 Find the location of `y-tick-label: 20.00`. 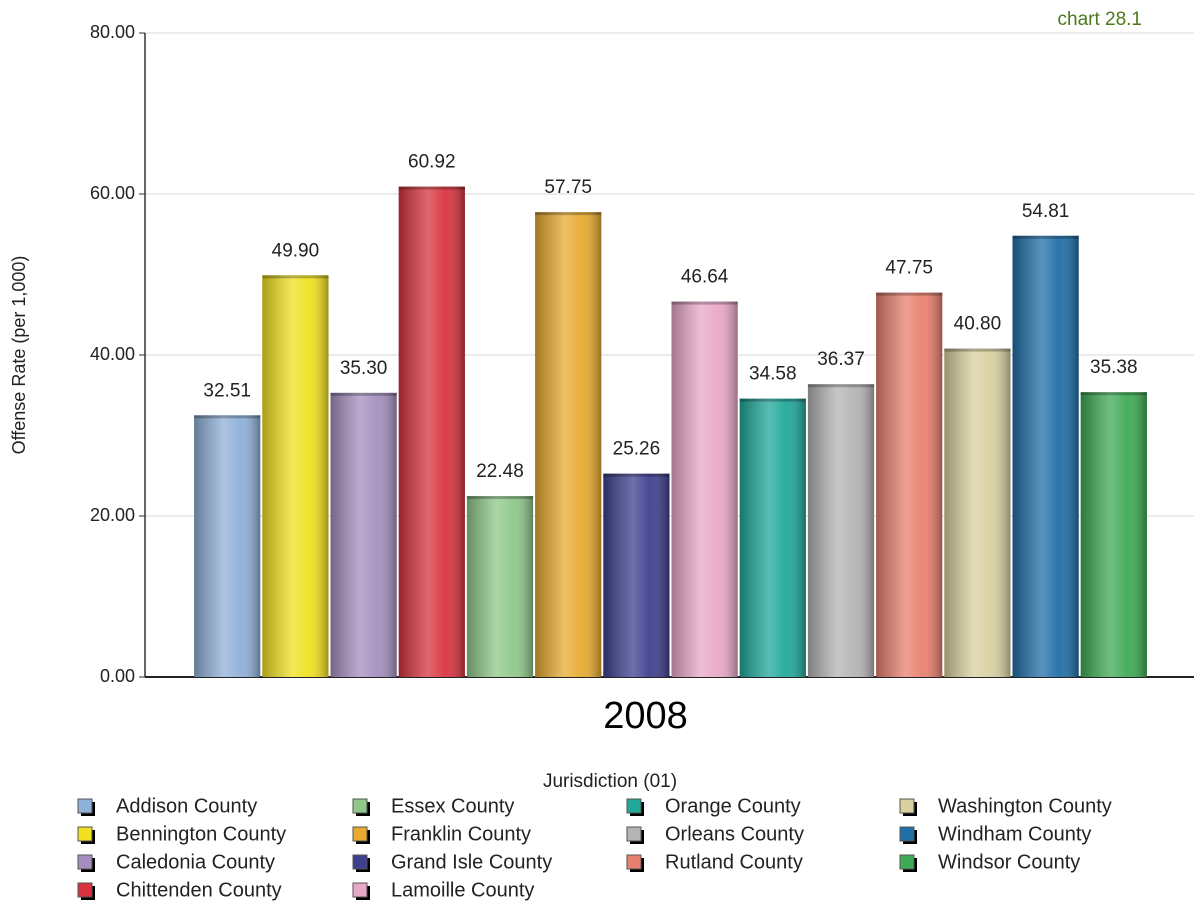

y-tick-label: 20.00 is located at coordinates (112, 515).